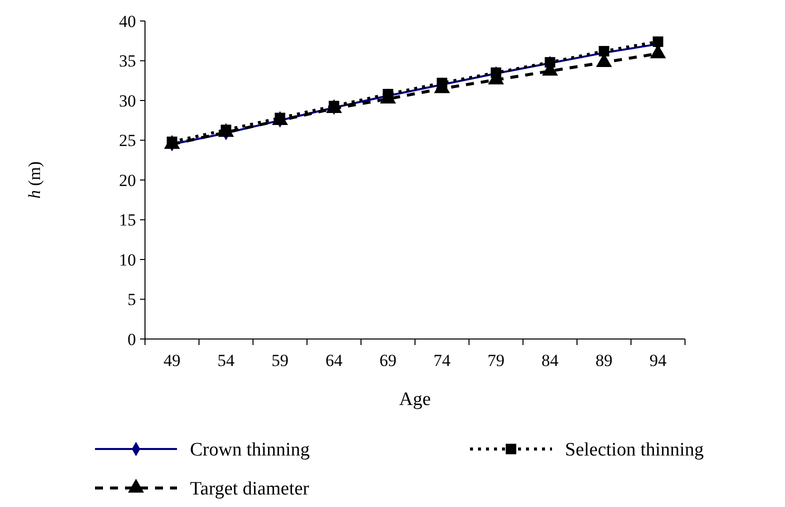 The height and width of the screenshot is (507, 785). What do you see at coordinates (388, 360) in the screenshot?
I see `x-tick-label: 69` at bounding box center [388, 360].